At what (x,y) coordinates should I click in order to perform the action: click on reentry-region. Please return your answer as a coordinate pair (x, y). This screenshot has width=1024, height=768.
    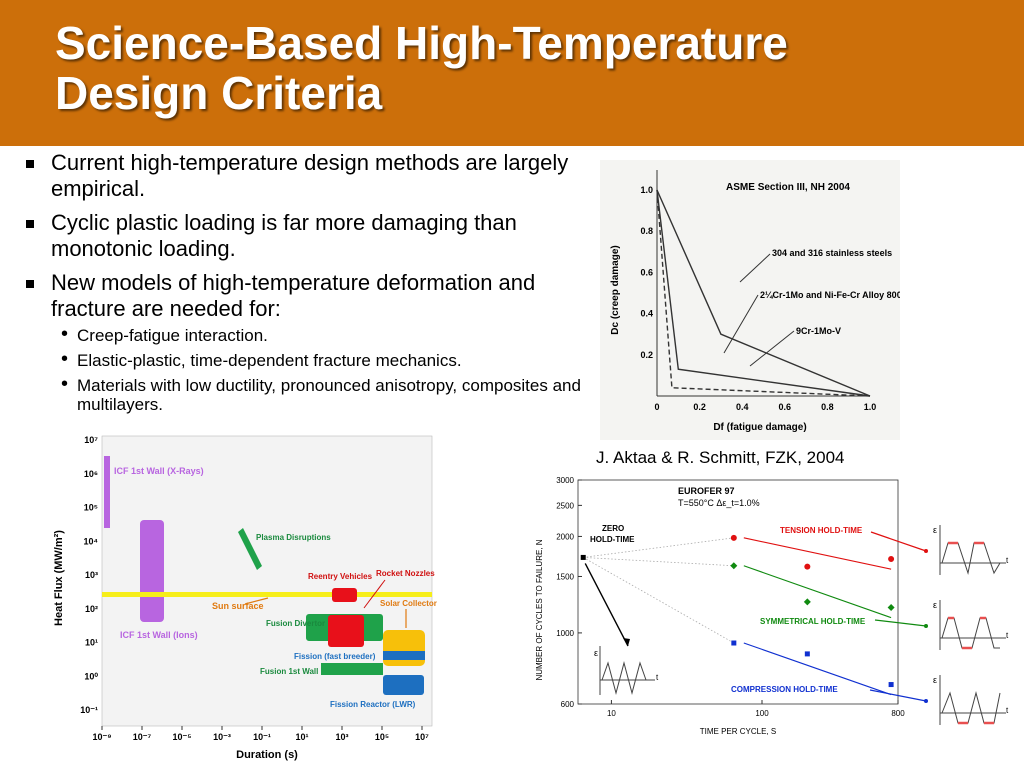
    Looking at the image, I should click on (344, 595).